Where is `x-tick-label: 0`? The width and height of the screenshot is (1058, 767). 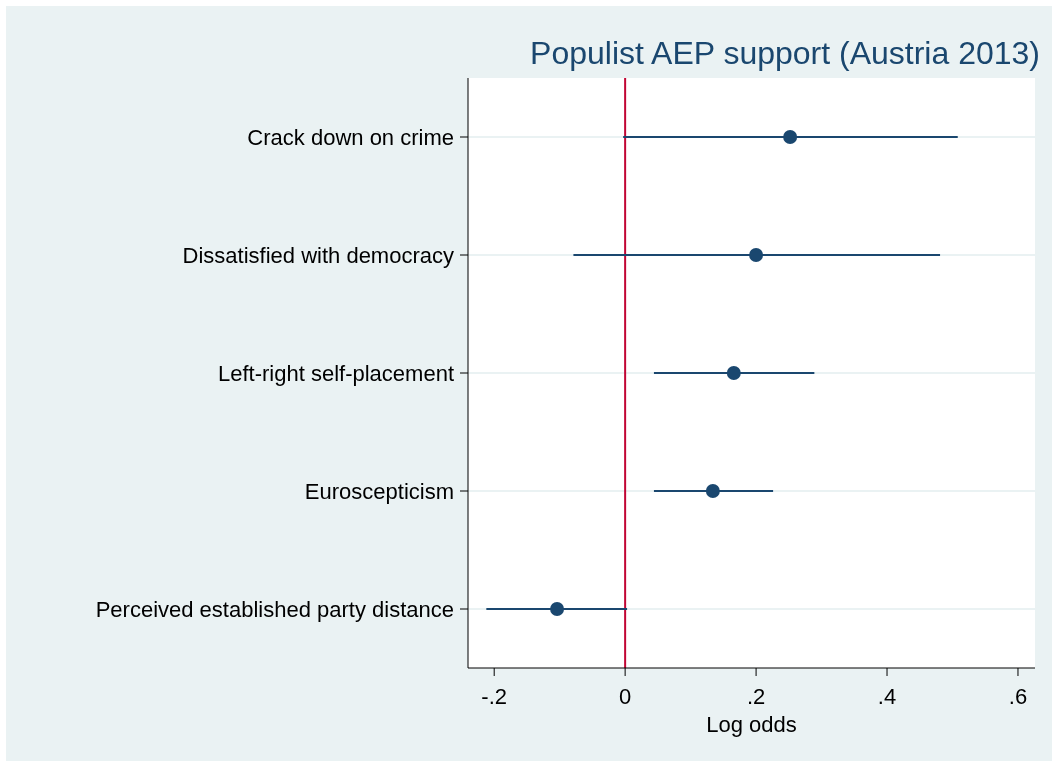 x-tick-label: 0 is located at coordinates (625, 696).